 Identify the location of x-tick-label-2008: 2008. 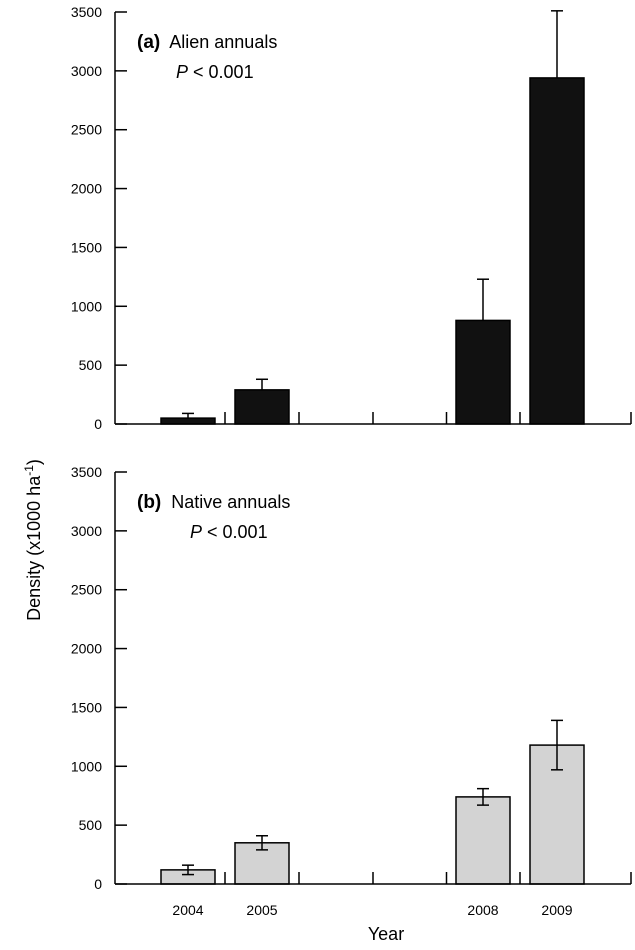
(482, 910).